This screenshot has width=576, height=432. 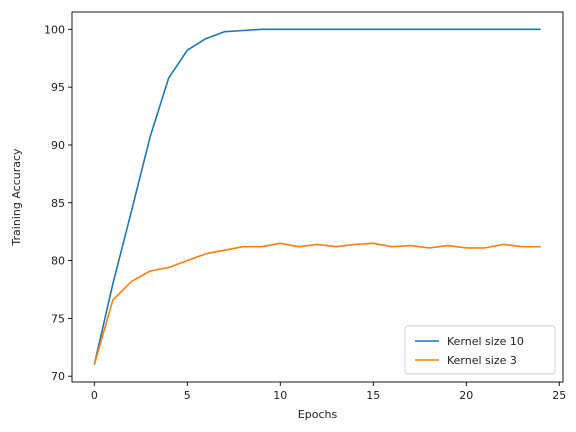 I want to click on y-tick-label: 90, so click(x=58, y=145).